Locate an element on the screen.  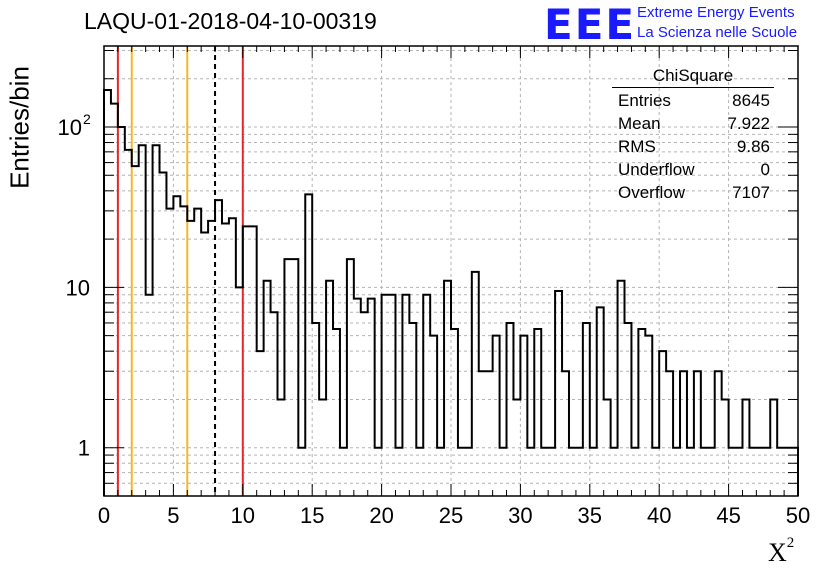
x-tick-label: 0 is located at coordinates (104, 515).